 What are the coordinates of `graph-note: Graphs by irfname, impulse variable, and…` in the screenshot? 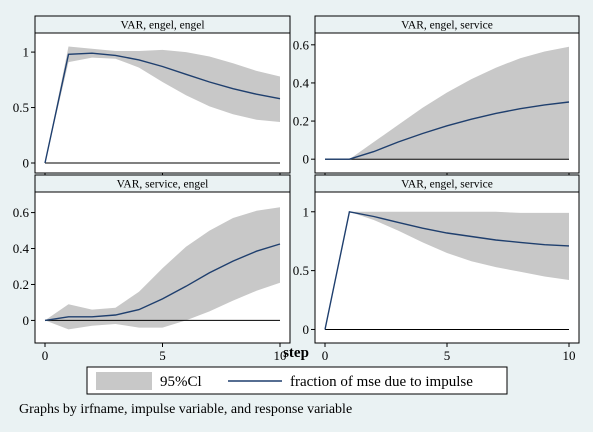 It's located at (185, 409).